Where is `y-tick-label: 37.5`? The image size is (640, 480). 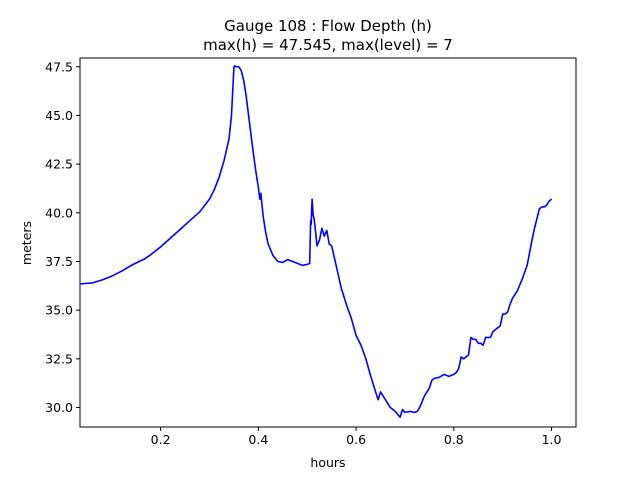 y-tick-label: 37.5 is located at coordinates (59, 261).